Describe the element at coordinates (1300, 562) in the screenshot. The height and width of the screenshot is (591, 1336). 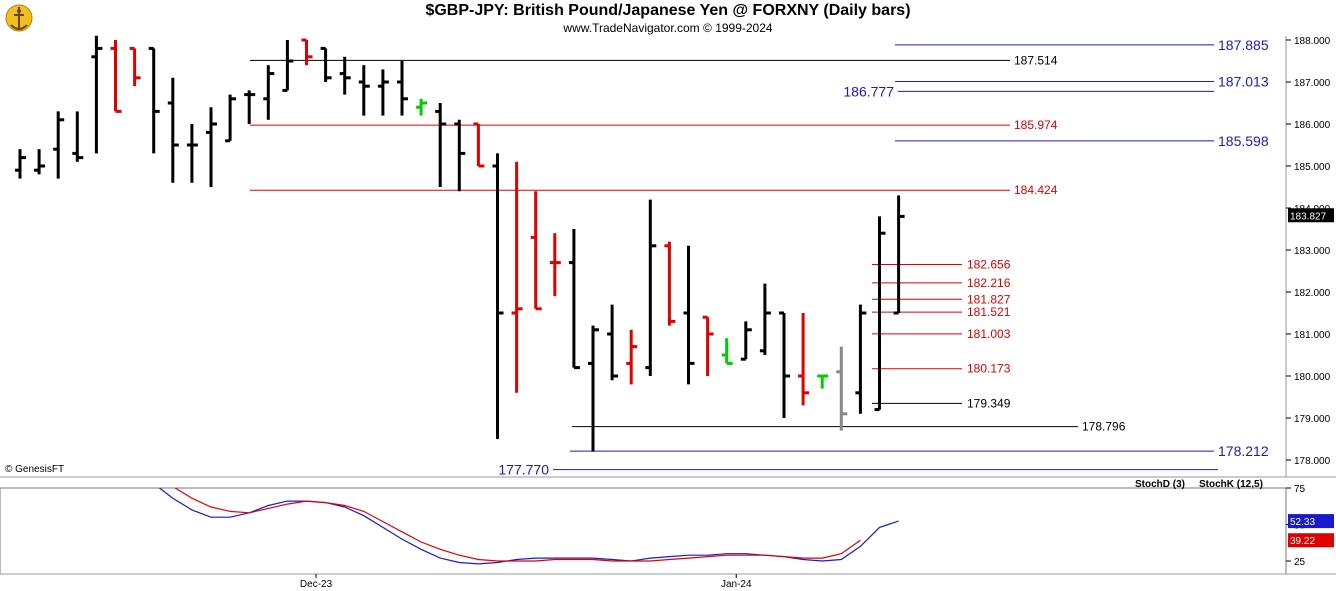
I see `stoch-tick-label: 25` at that location.